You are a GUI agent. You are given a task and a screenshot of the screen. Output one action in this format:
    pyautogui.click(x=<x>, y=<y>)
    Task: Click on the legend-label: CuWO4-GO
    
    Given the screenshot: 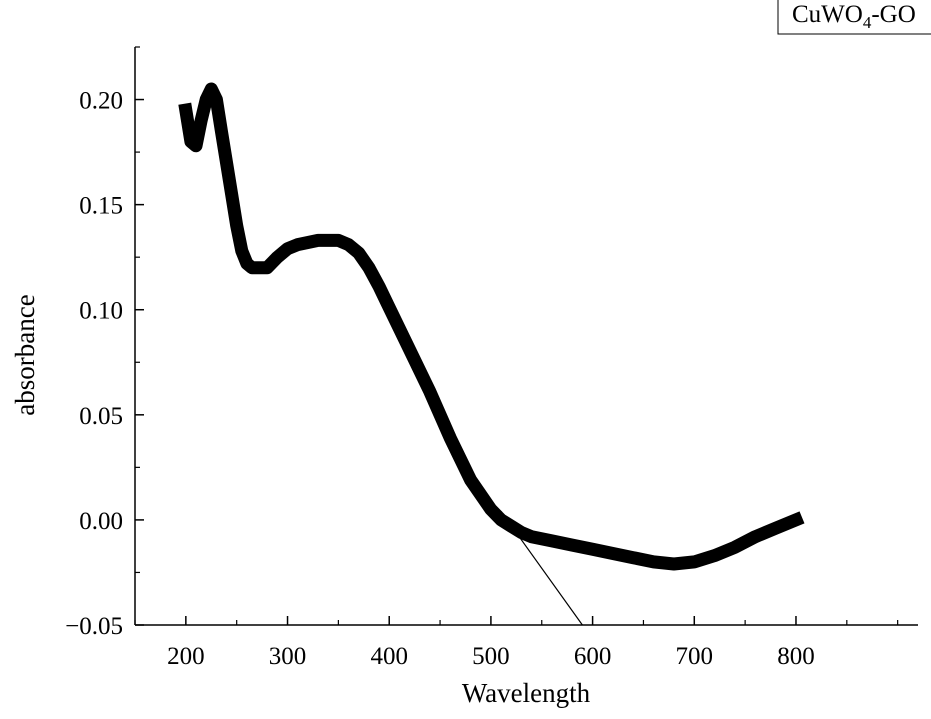 What is the action you would take?
    pyautogui.click(x=854, y=16)
    